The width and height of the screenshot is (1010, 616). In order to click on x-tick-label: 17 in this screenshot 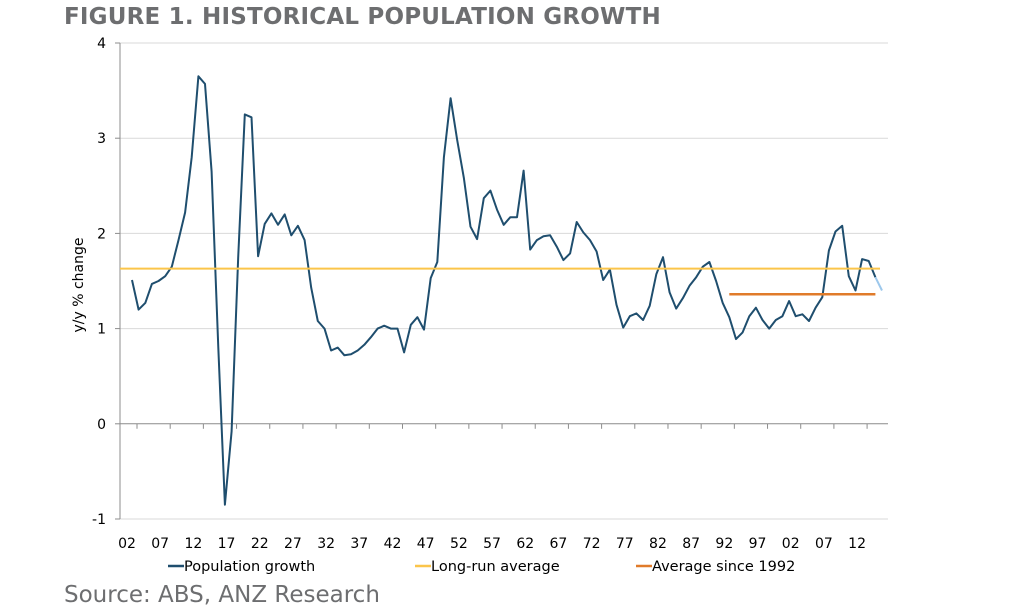, I will do `click(227, 544)`.